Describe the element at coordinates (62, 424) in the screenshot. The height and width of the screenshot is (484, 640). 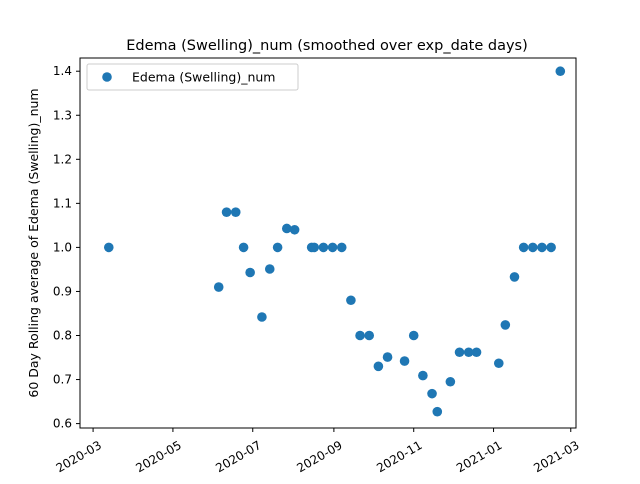
I see `y-tick-label-0: 0.6` at that location.